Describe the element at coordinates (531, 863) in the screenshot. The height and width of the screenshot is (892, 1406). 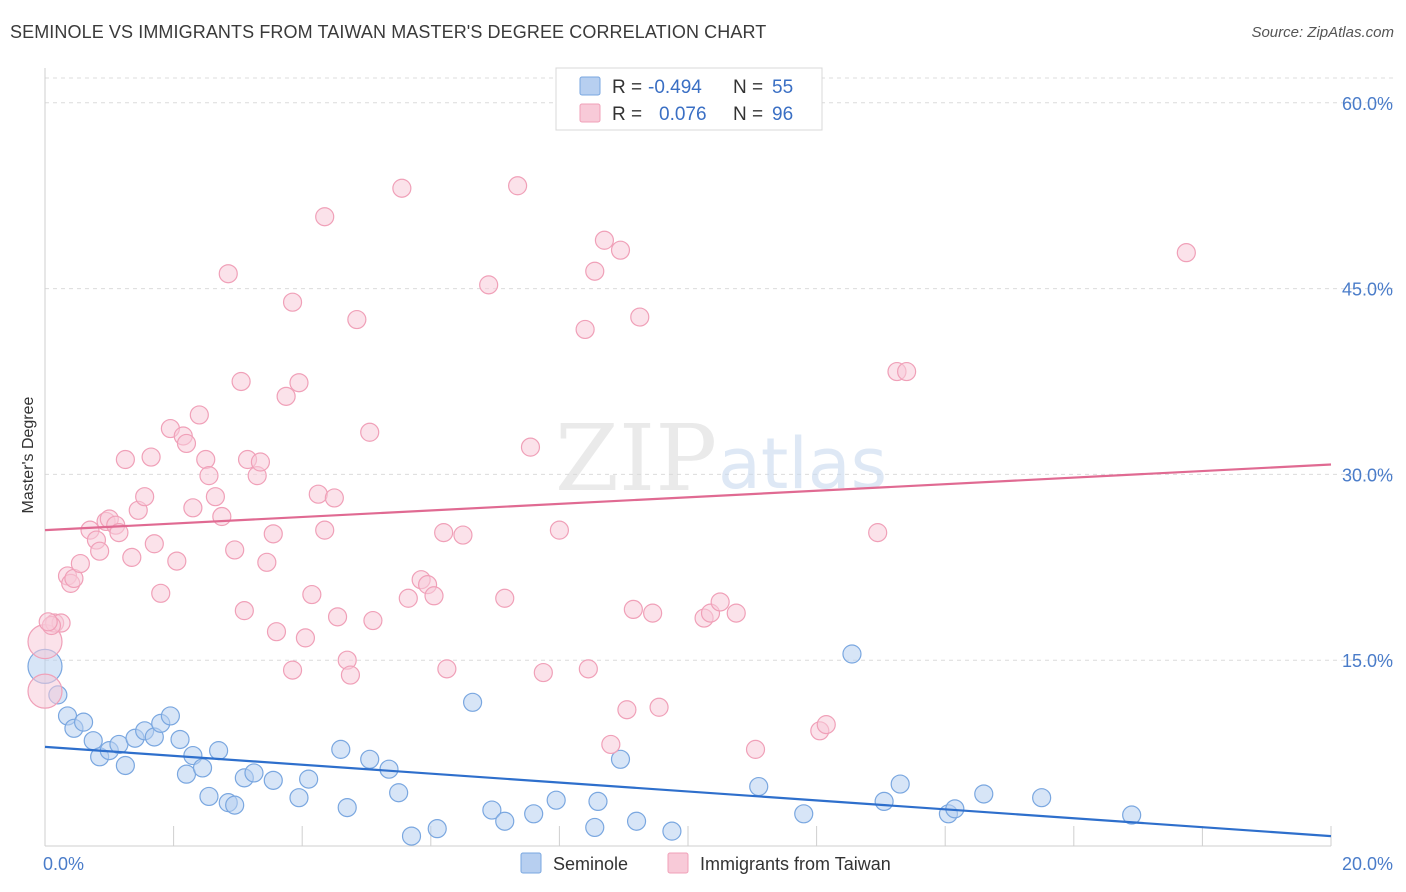
I see `bottom-legend-swatch-seminole` at that location.